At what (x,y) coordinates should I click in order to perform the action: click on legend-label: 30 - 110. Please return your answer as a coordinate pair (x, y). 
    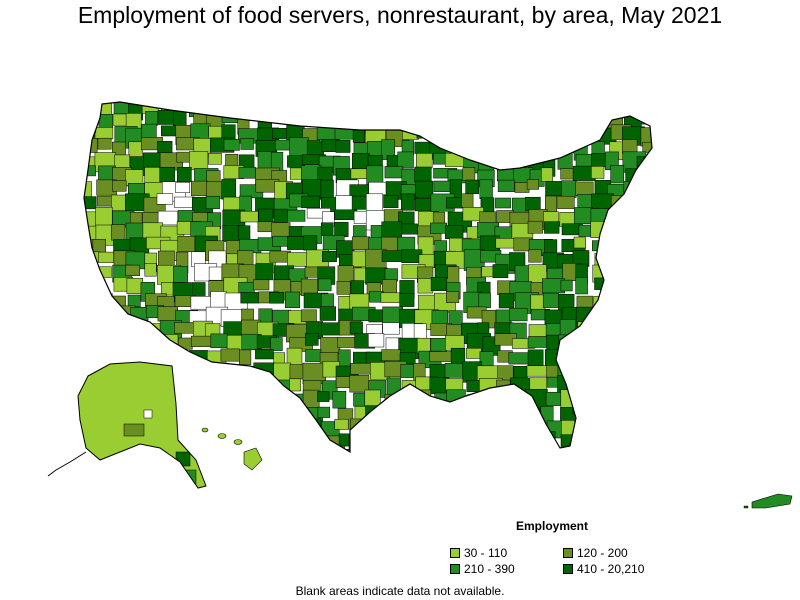
    Looking at the image, I should click on (486, 553).